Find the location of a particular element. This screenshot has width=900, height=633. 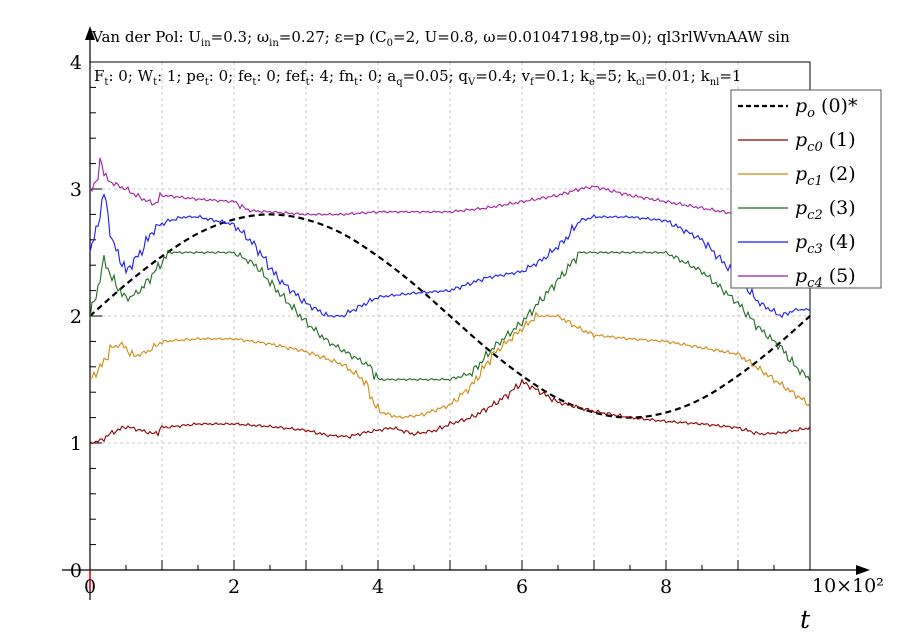

x-multiplier: 10×10² is located at coordinates (848, 586).